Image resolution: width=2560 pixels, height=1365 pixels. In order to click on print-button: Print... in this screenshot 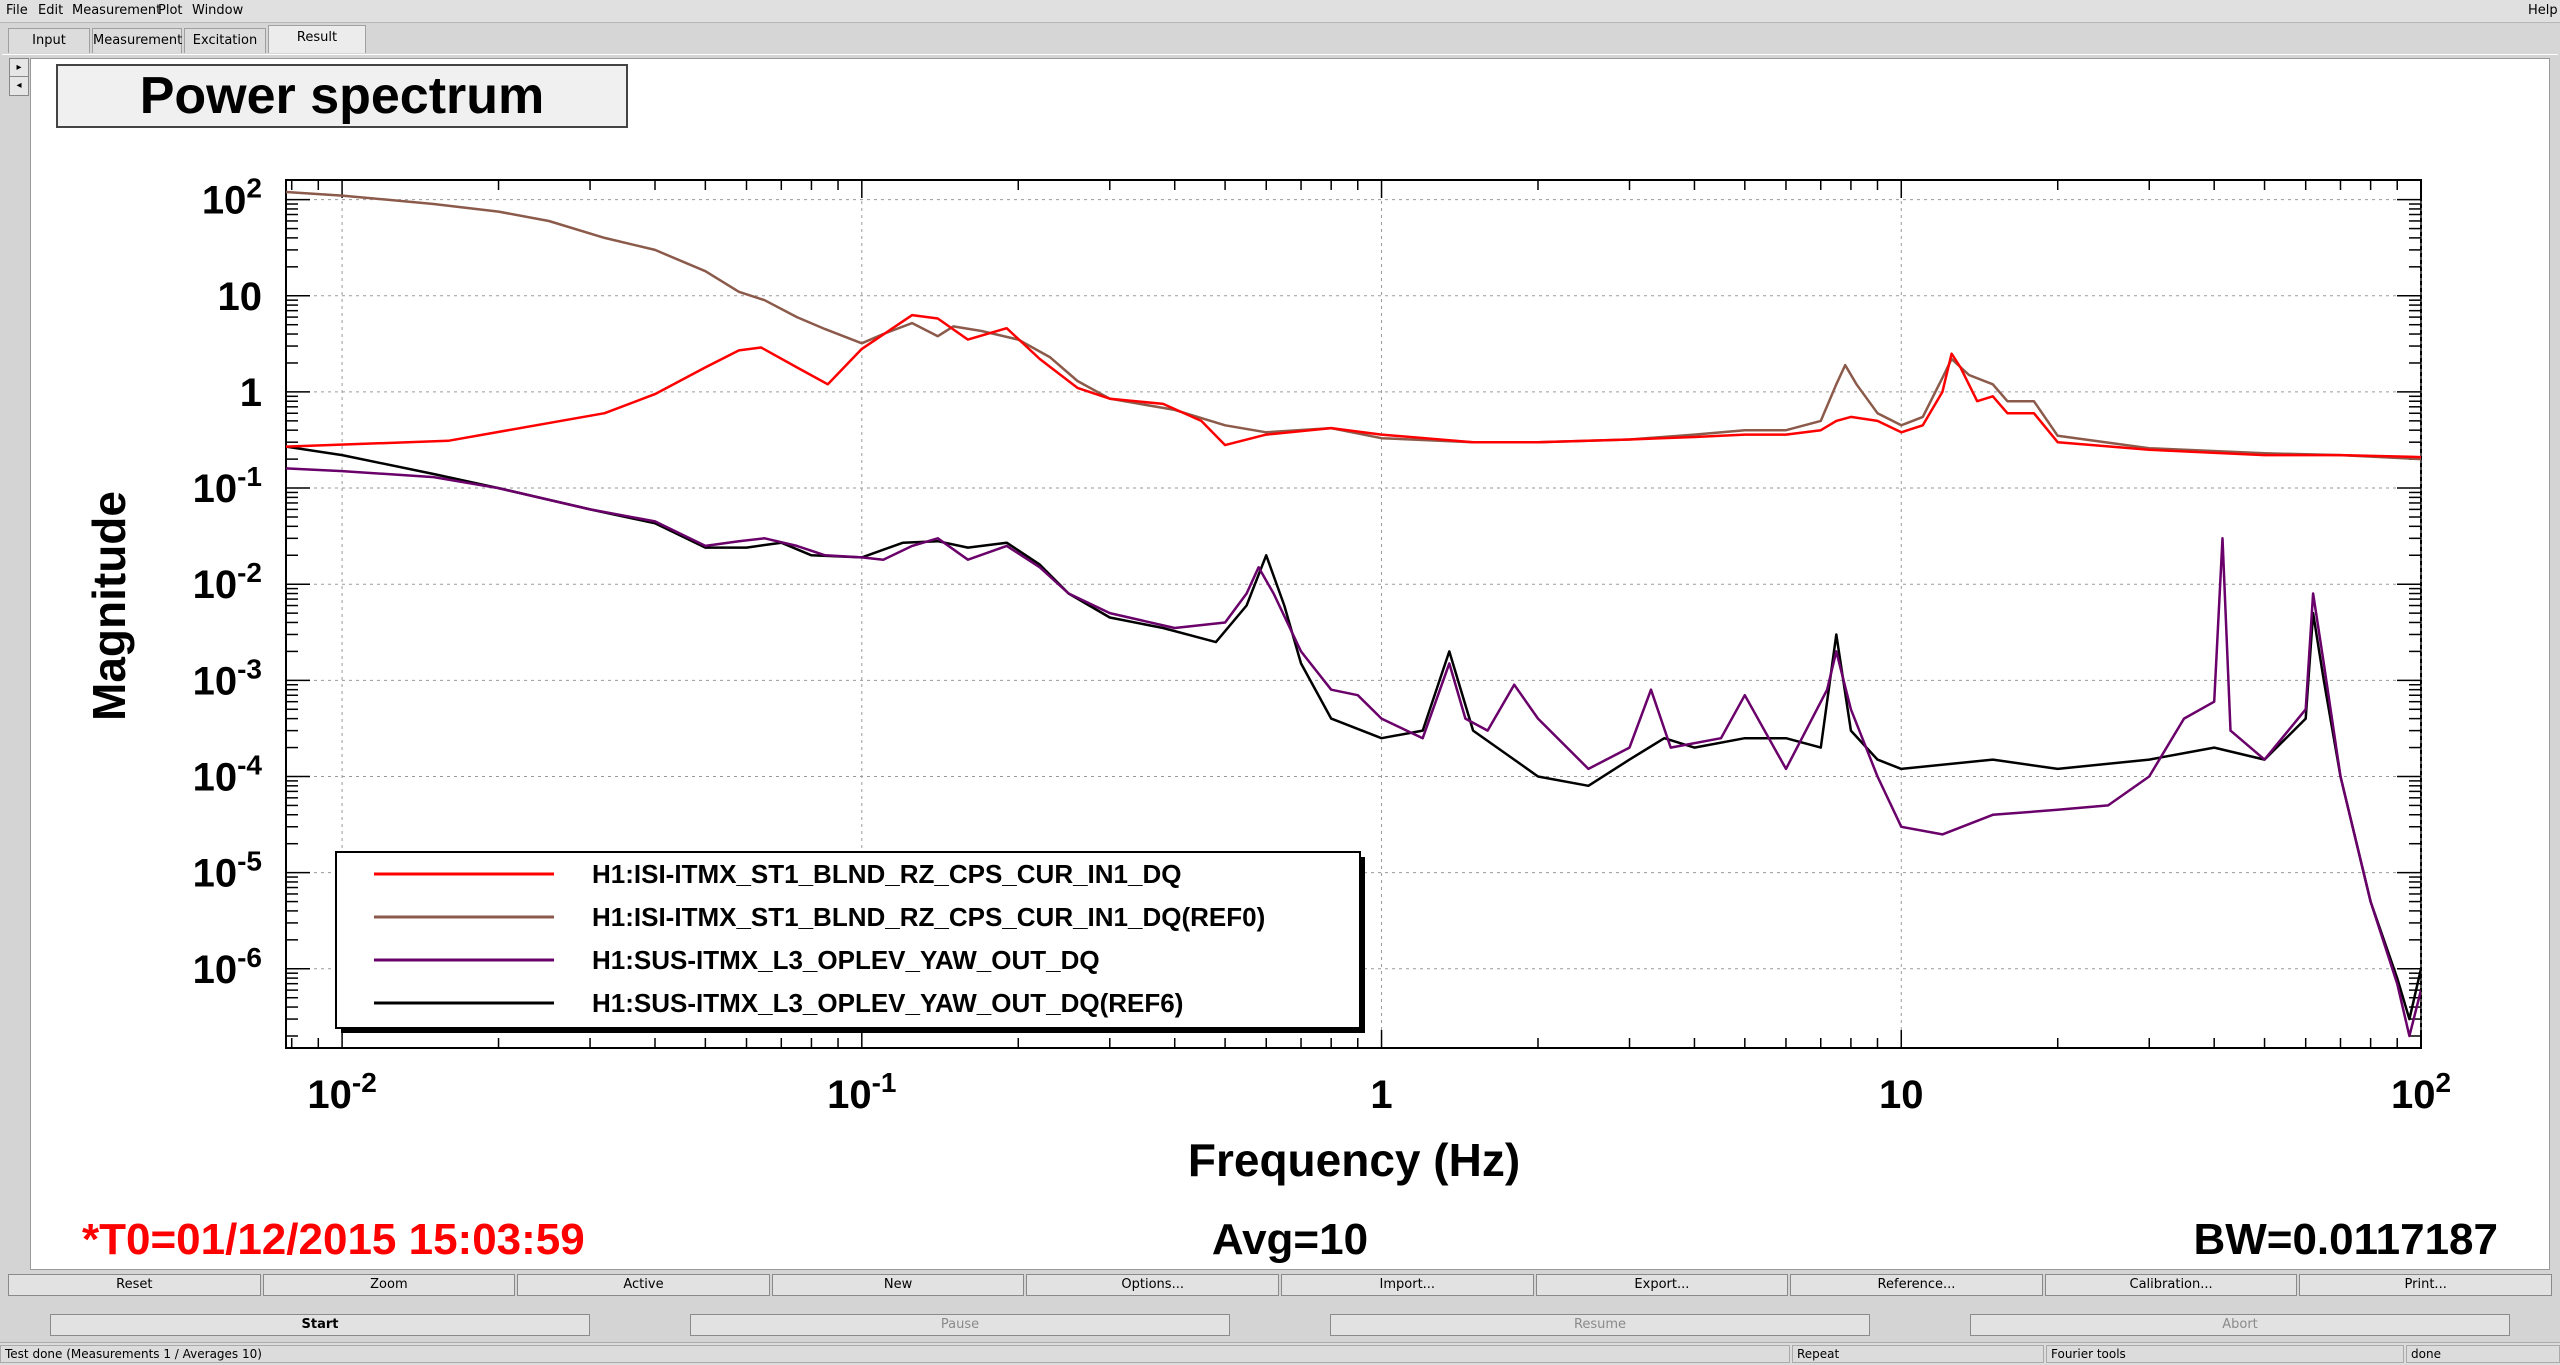, I will do `click(2425, 1285)`.